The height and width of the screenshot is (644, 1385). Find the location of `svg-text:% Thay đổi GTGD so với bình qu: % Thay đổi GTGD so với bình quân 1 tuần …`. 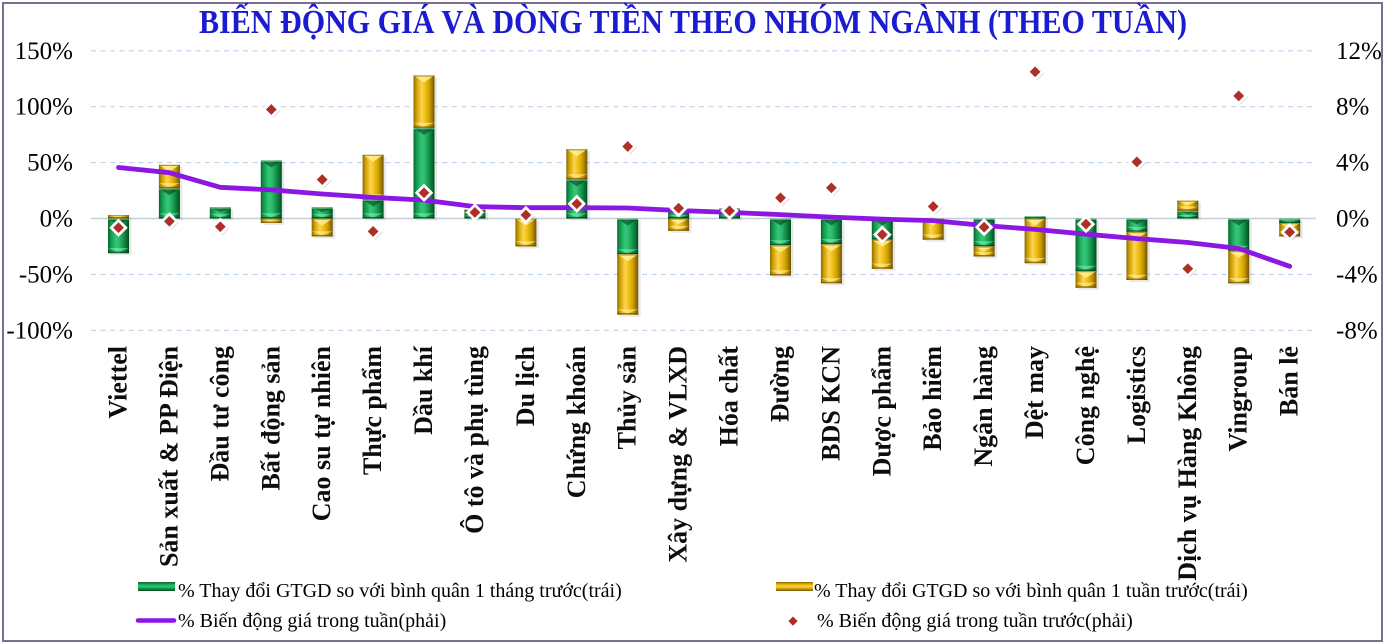

svg-text:% Thay đổi GTGD so với bình qu: % Thay đổi GTGD so với bình quân 1 tuần … is located at coordinates (1031, 591).